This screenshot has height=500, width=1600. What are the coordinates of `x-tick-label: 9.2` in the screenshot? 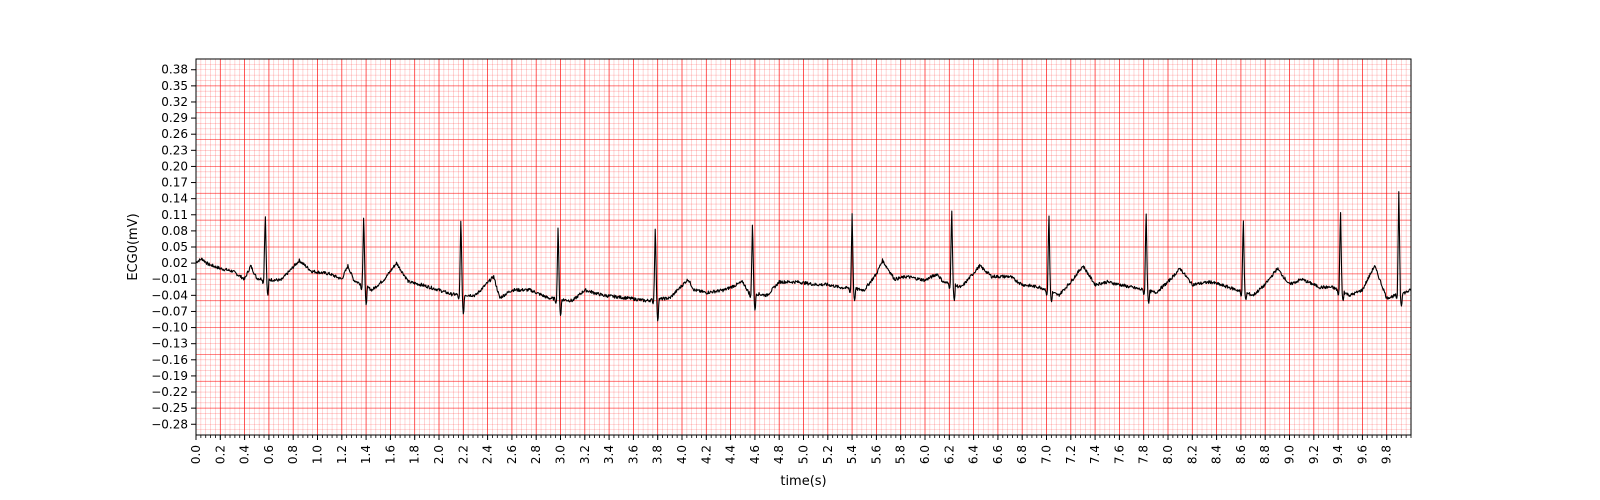 It's located at (1314, 454).